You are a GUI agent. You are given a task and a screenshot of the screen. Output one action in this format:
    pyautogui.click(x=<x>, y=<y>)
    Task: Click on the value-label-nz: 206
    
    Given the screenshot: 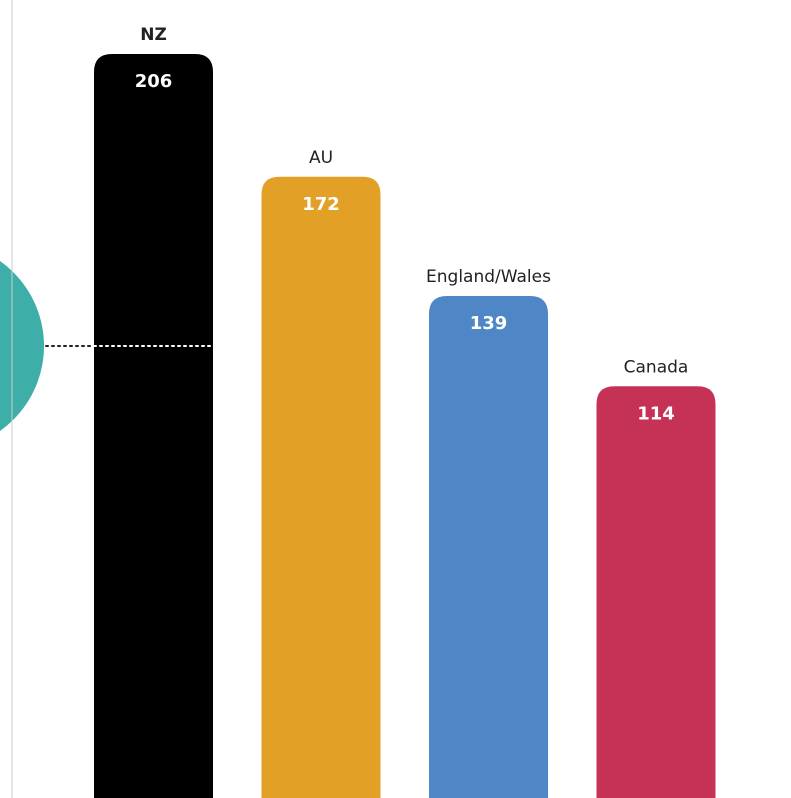 What is the action you would take?
    pyautogui.click(x=154, y=81)
    